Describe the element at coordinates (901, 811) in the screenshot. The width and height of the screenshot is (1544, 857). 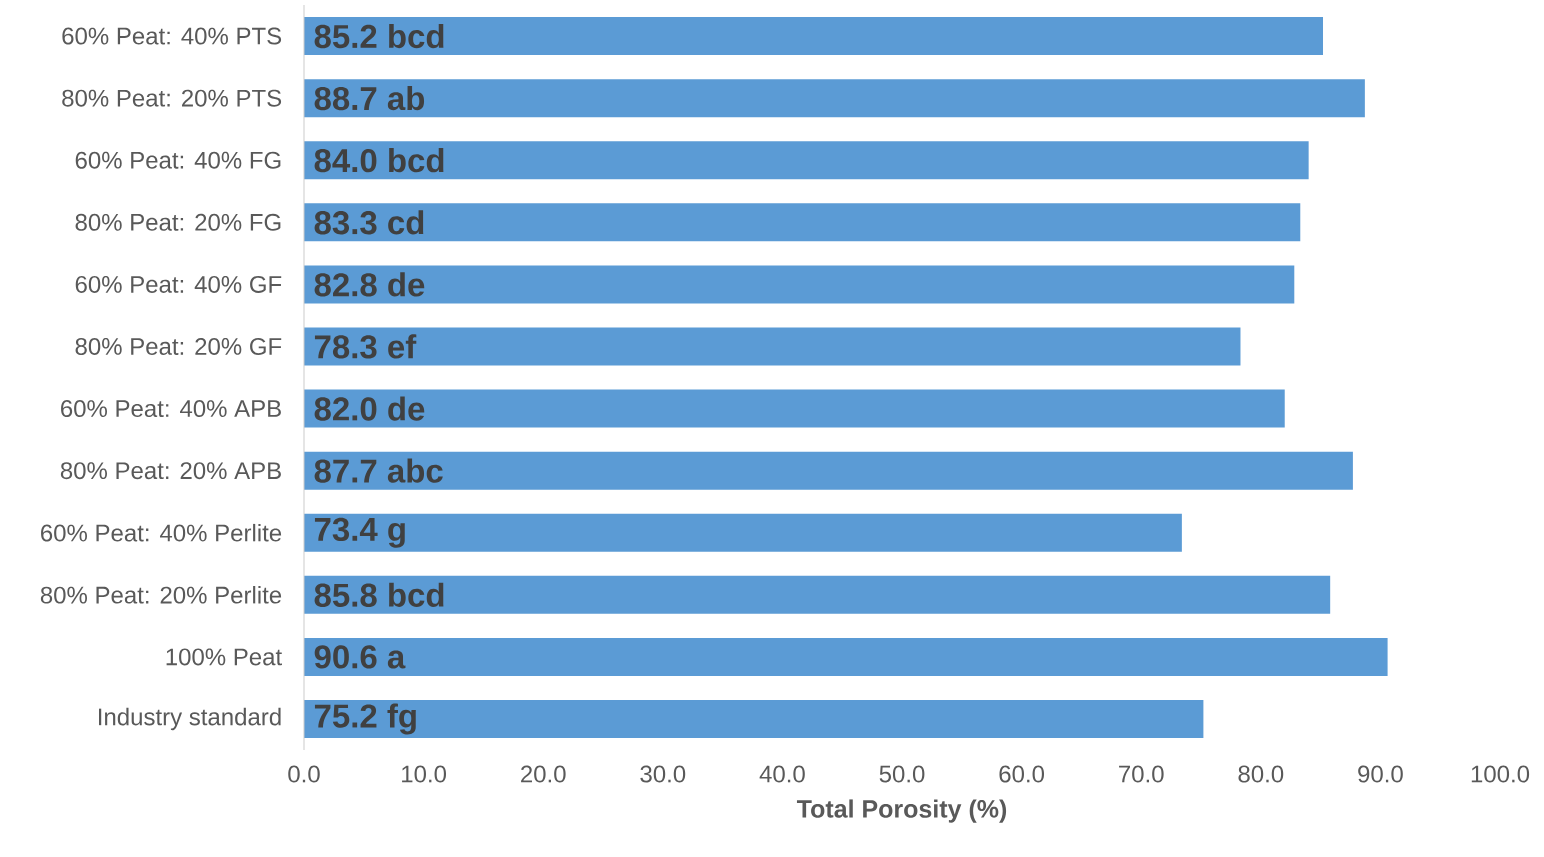
I see `x-axis-title: Total Porosity (%)` at that location.